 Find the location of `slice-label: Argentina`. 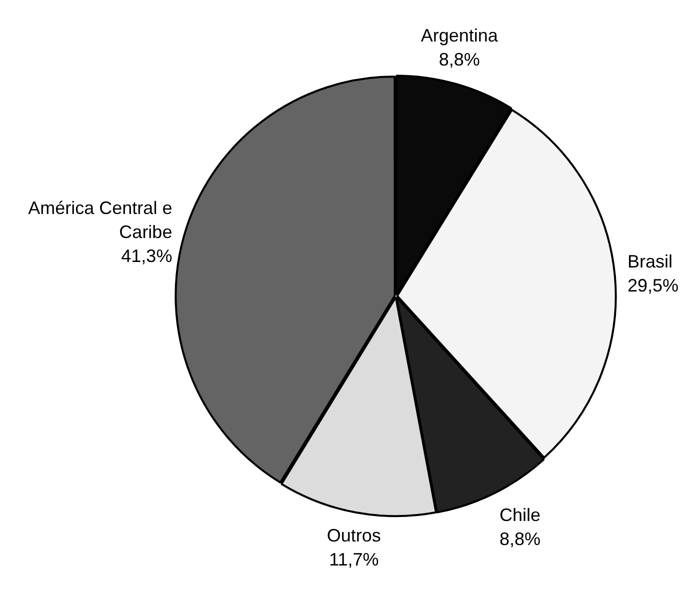

slice-label: Argentina is located at coordinates (459, 35).